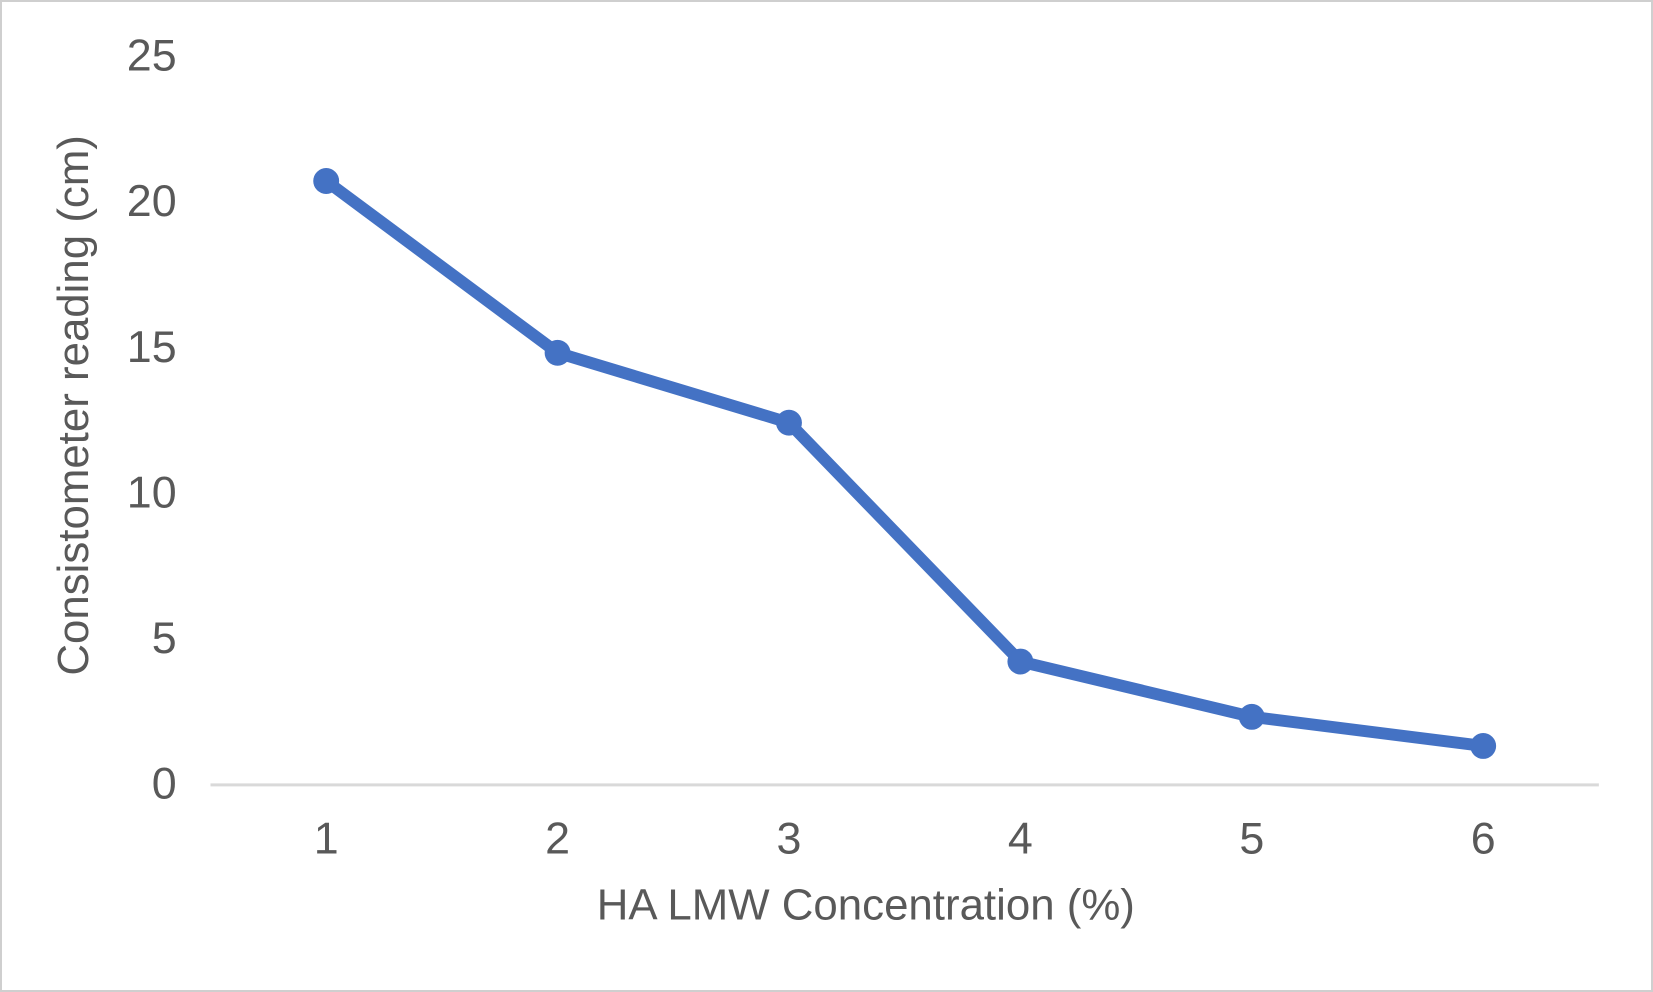 This screenshot has width=1653, height=992. What do you see at coordinates (866, 905) in the screenshot?
I see `x-axis-title: HA LMW Concentration (%)` at bounding box center [866, 905].